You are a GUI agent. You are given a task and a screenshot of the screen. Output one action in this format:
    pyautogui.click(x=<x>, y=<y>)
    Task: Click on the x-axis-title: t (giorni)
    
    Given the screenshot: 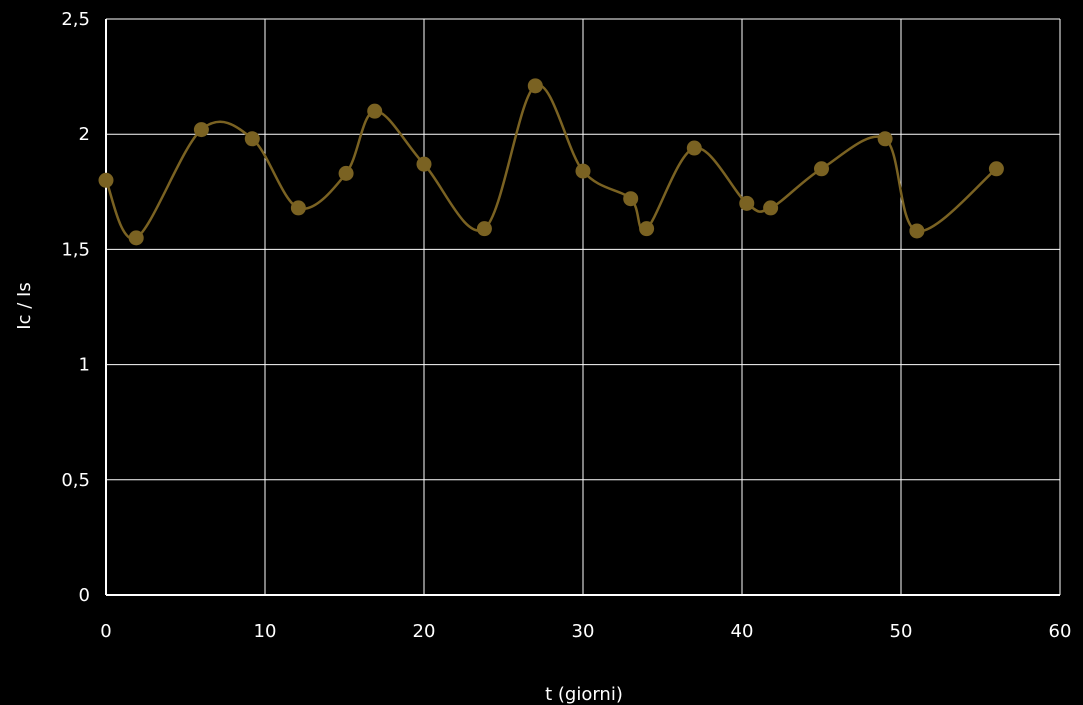 What is the action you would take?
    pyautogui.click(x=584, y=694)
    